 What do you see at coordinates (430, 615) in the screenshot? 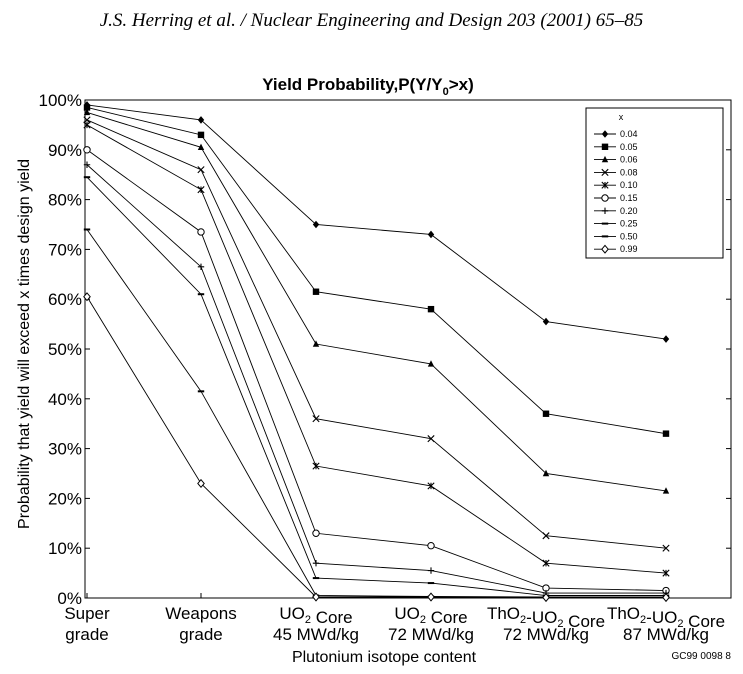
I see `x-tick-label: UO2 Core` at bounding box center [430, 615].